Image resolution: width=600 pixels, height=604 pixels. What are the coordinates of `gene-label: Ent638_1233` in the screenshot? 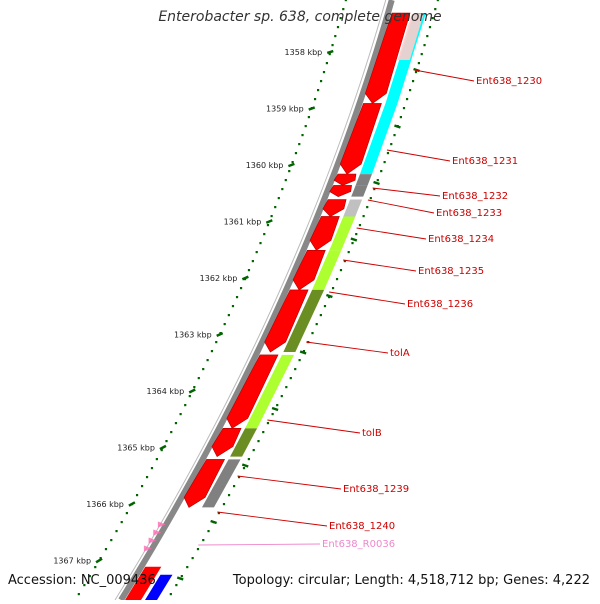 It's located at (469, 213).